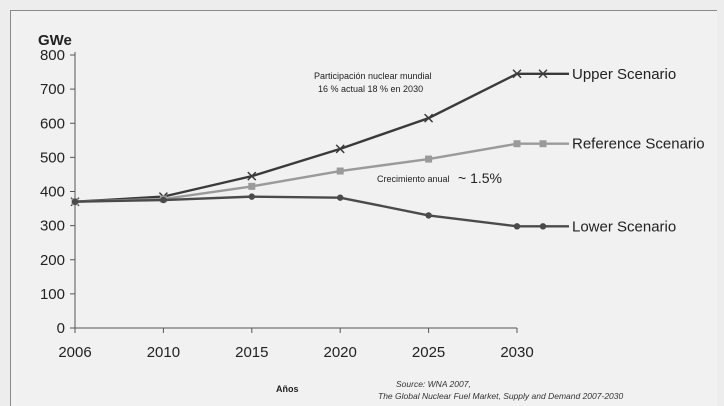  What do you see at coordinates (52, 123) in the screenshot?
I see `y-tick-label: 600` at bounding box center [52, 123].